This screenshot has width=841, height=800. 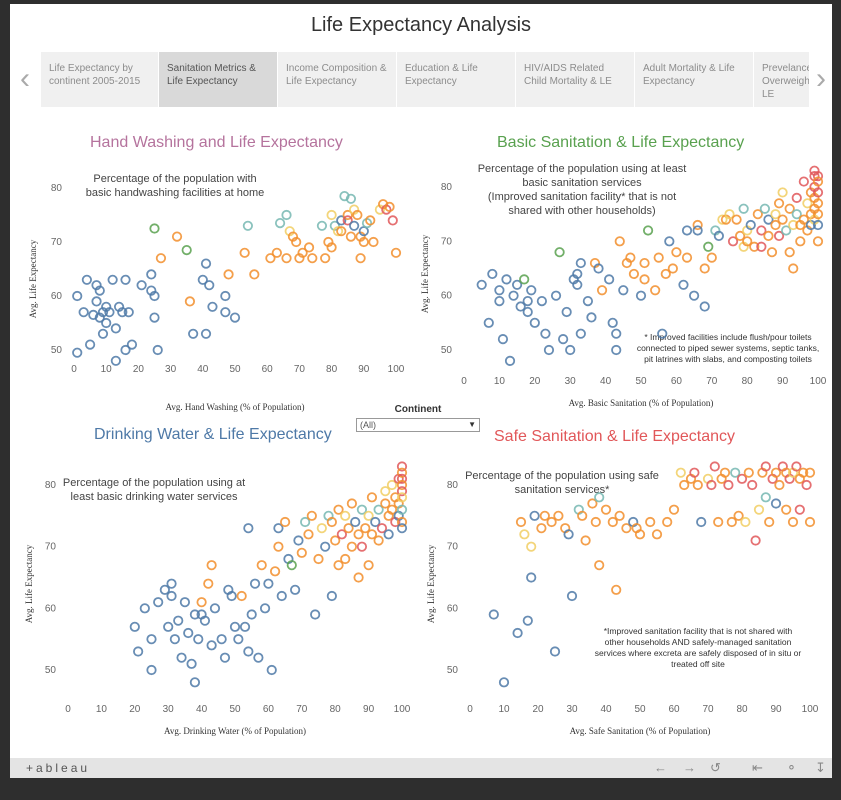 I want to click on tab-income-composition: Income Composition & Life Expectancy, so click(x=337, y=79).